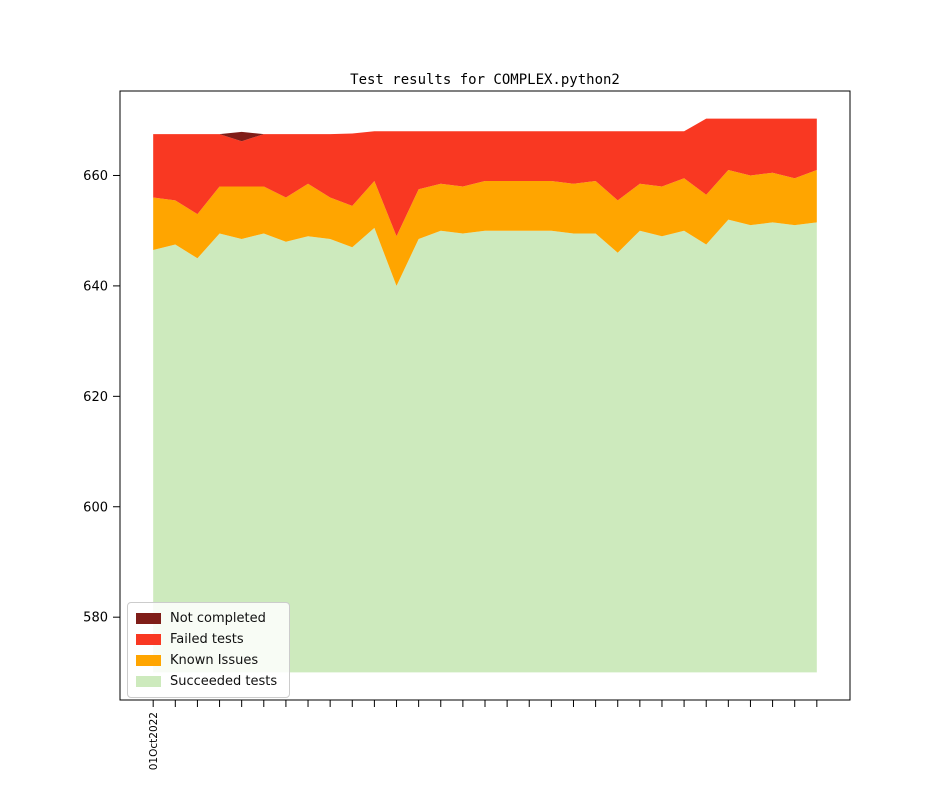 This screenshot has height=787, width=944. Describe the element at coordinates (148, 639) in the screenshot. I see `legend-swatch-failed-tests` at that location.